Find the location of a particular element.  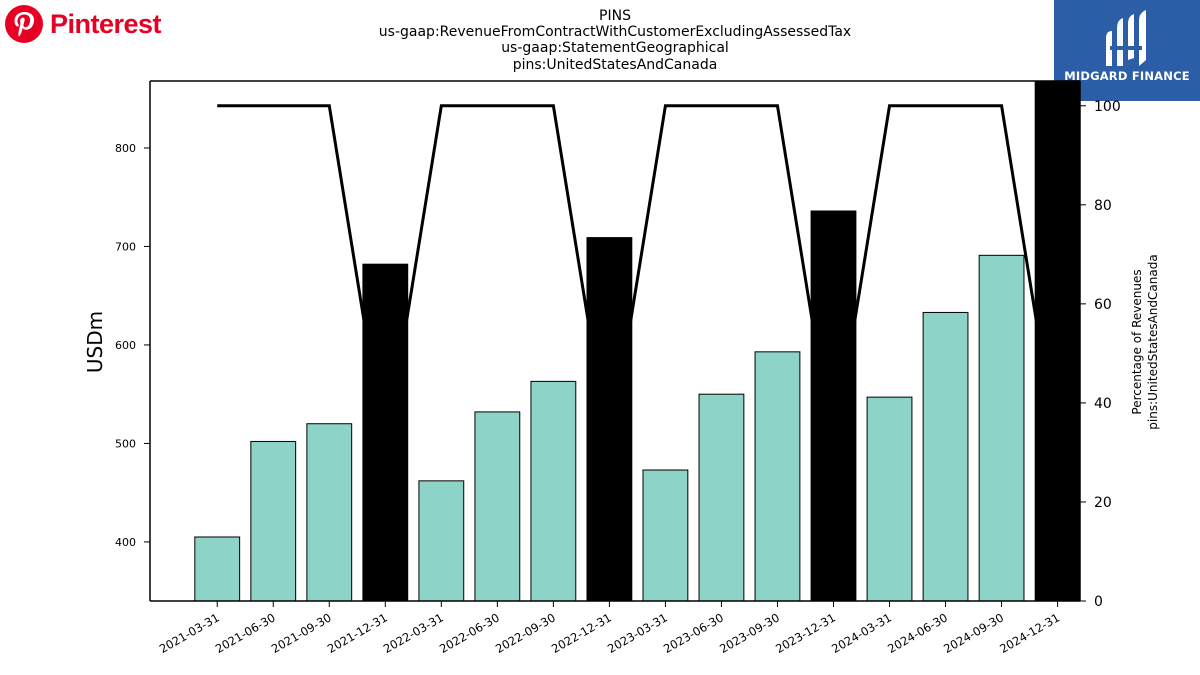

y-tick-label: 800 is located at coordinates (125, 148).